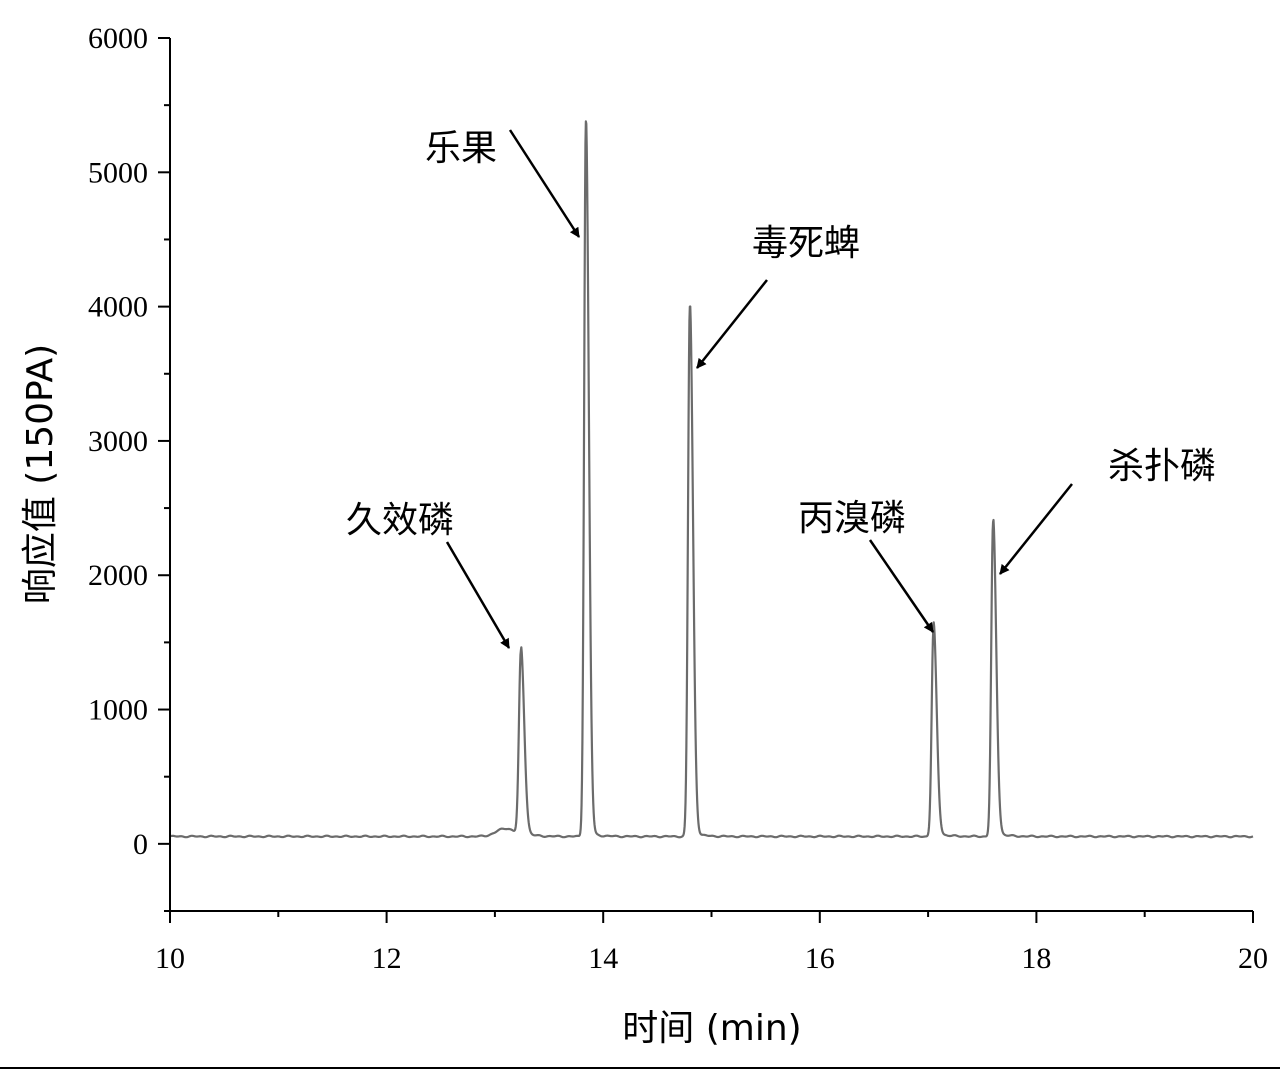  I want to click on x-tick-label: 10, so click(170, 958).